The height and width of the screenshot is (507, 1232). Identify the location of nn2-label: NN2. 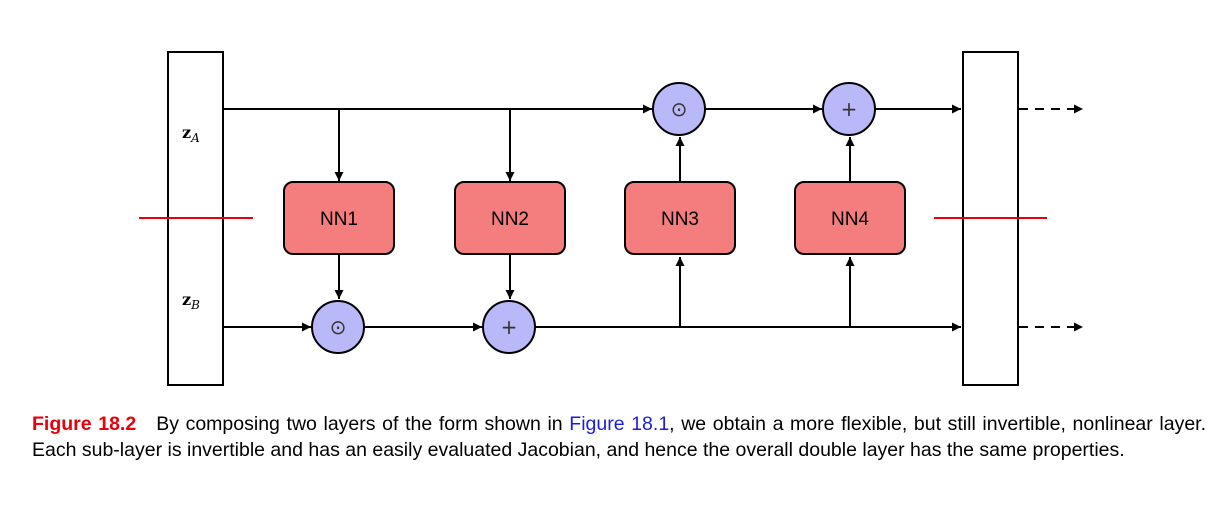
(510, 219).